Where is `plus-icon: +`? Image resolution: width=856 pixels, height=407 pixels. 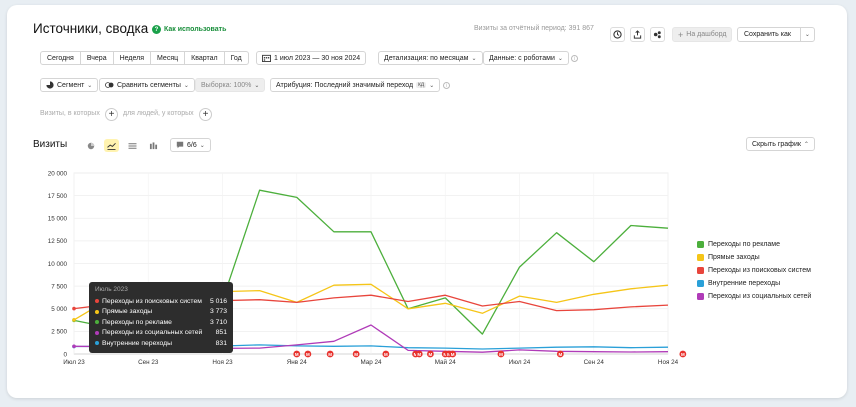
plus-icon: + is located at coordinates (205, 114).